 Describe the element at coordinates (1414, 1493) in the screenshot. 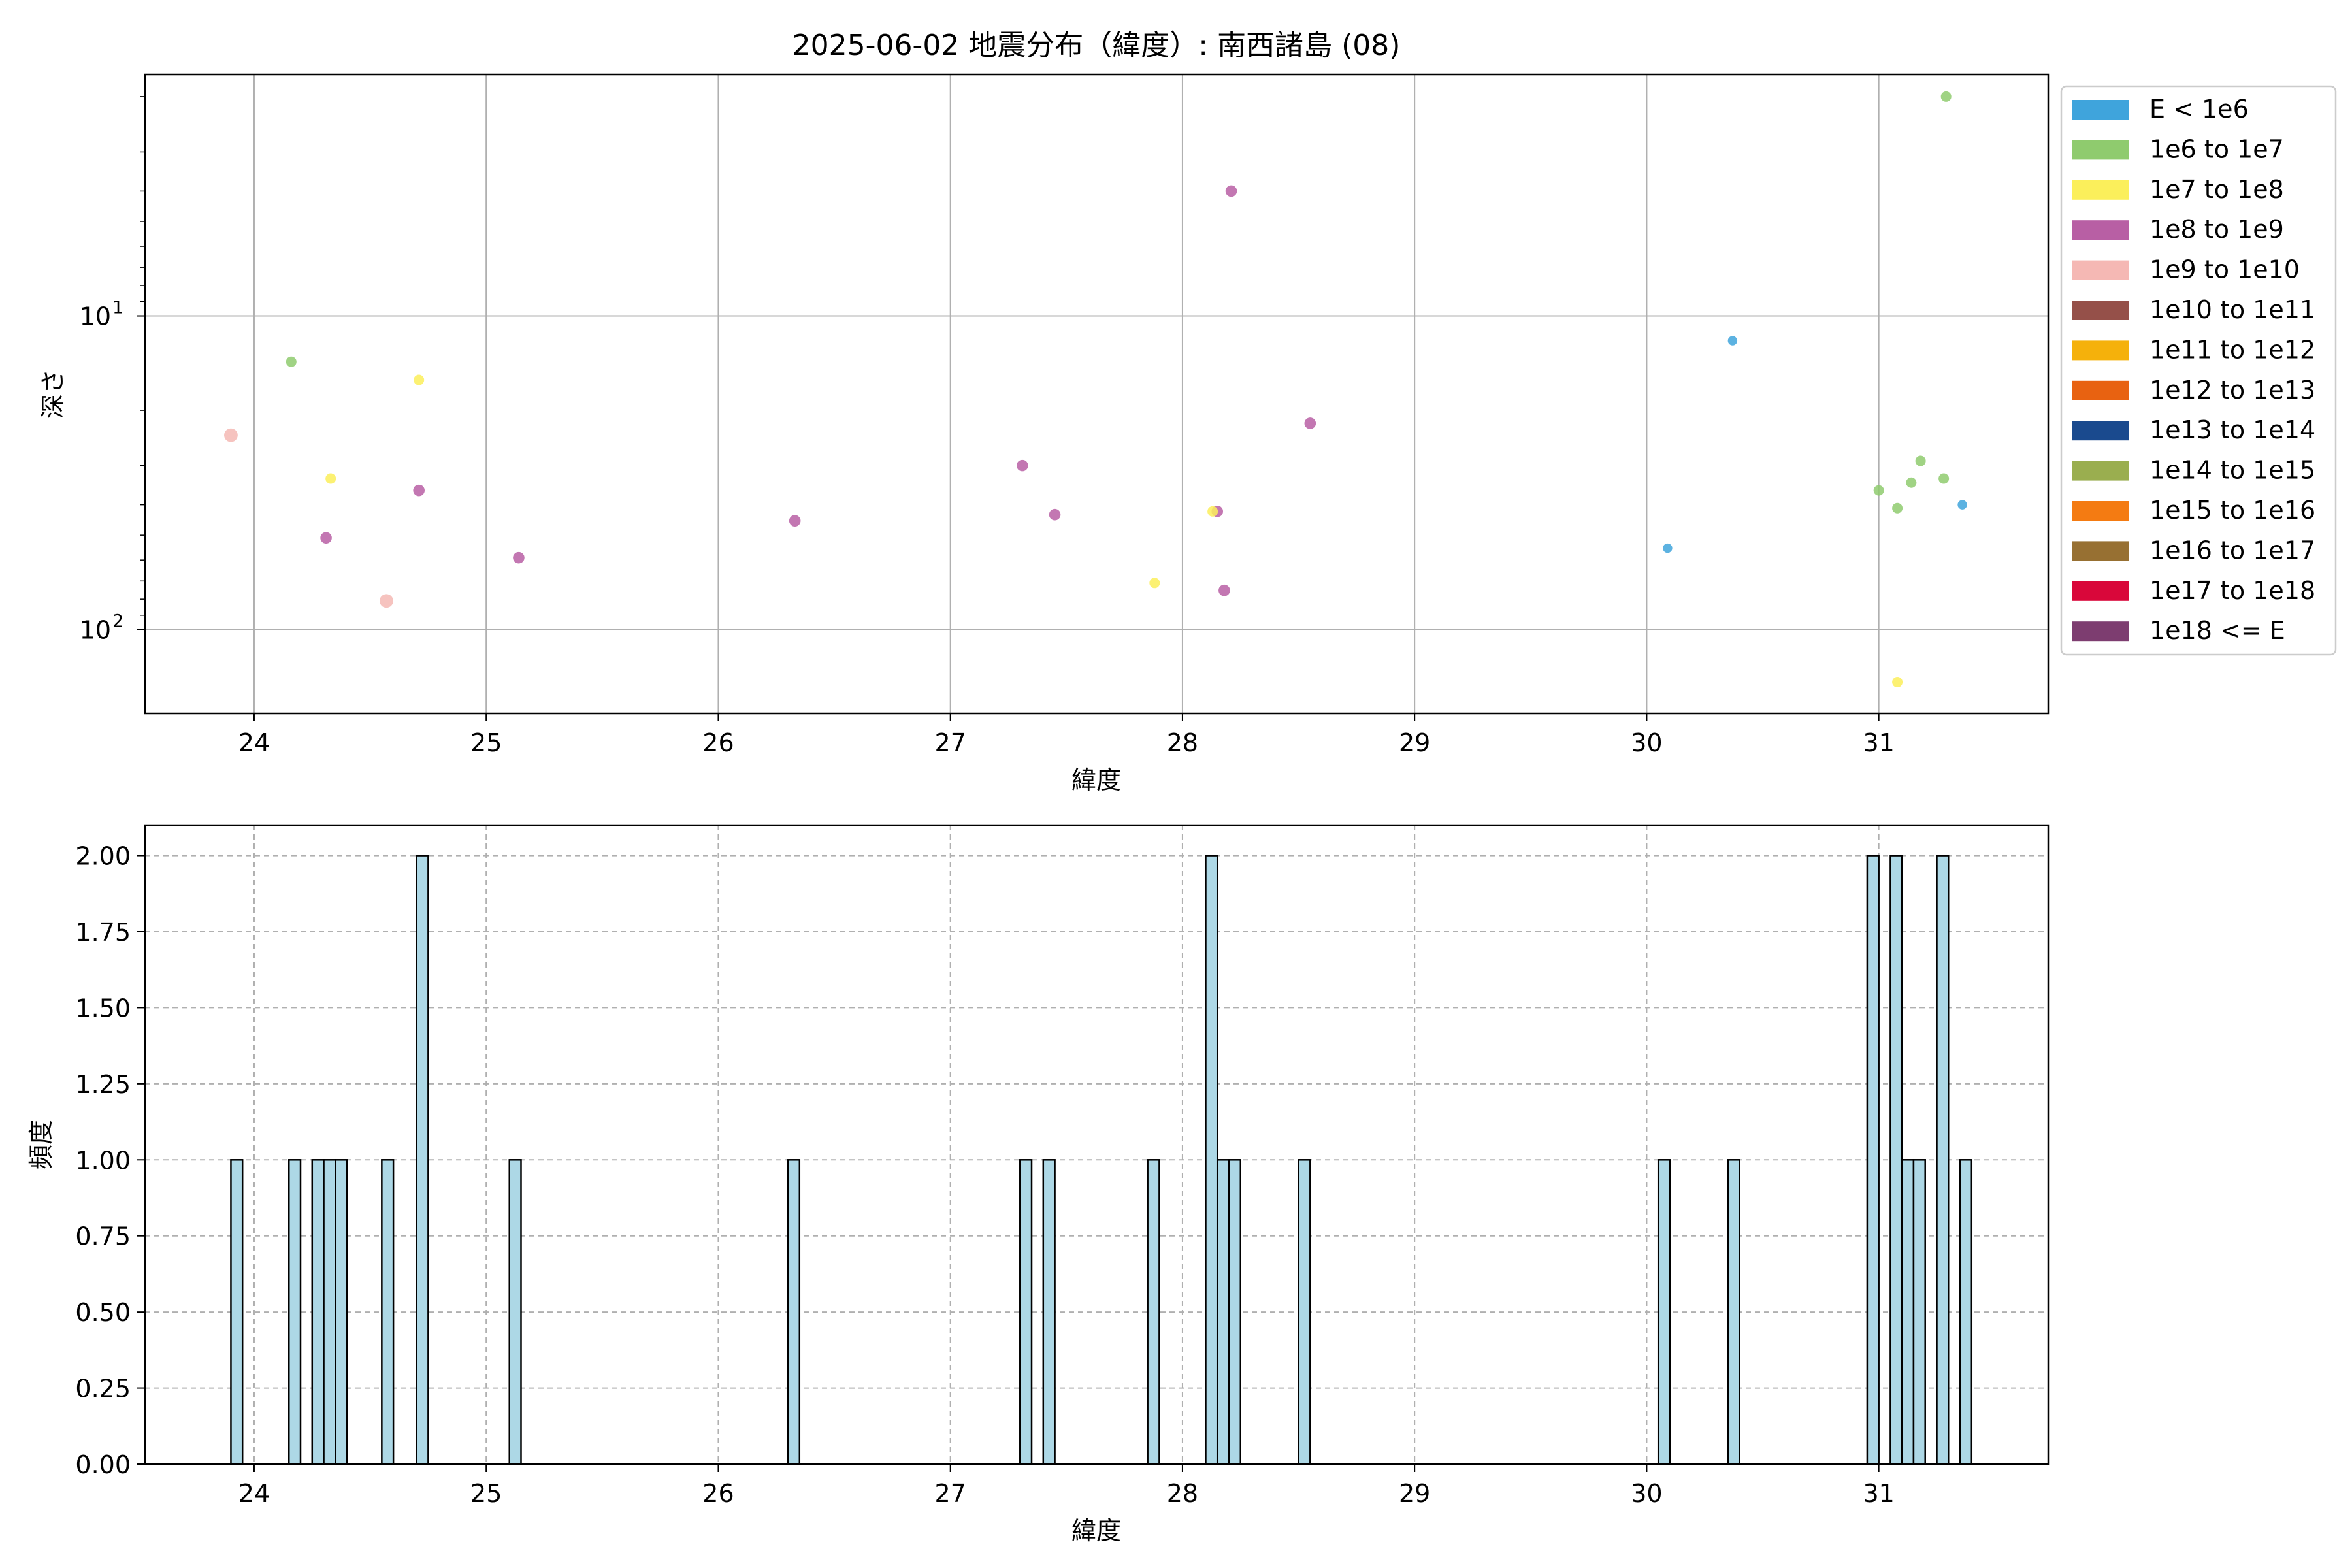

I see `histogram-x-tick-label: 29` at that location.